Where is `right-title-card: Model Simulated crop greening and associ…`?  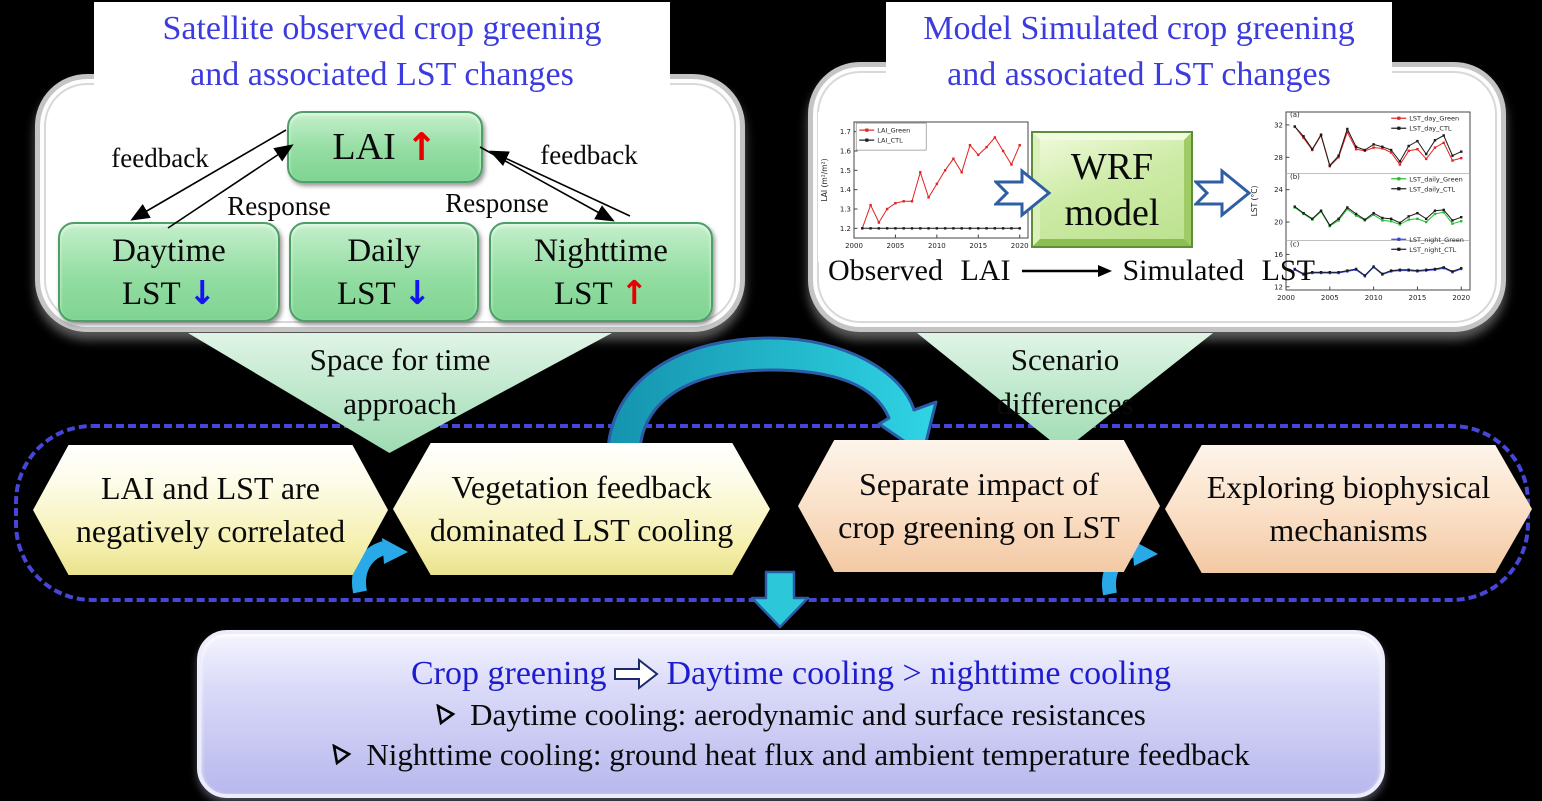 right-title-card: Model Simulated crop greening and associ… is located at coordinates (1139, 52).